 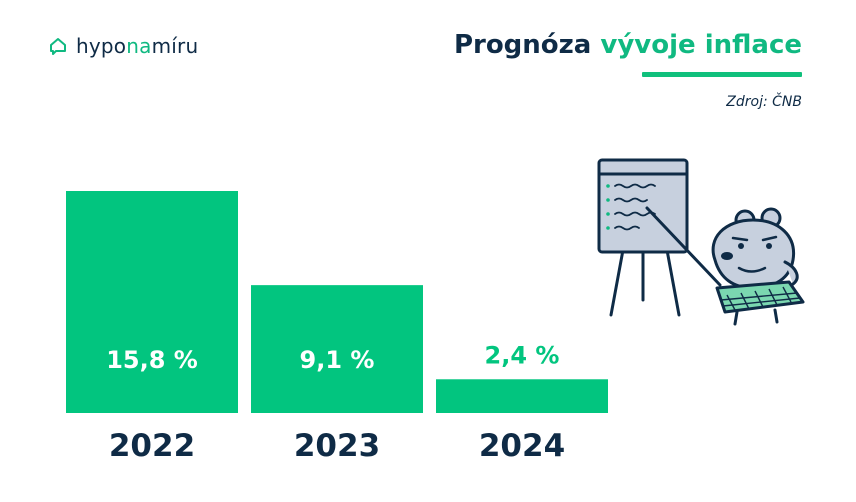 What do you see at coordinates (522, 396) in the screenshot?
I see `bar-2024` at bounding box center [522, 396].